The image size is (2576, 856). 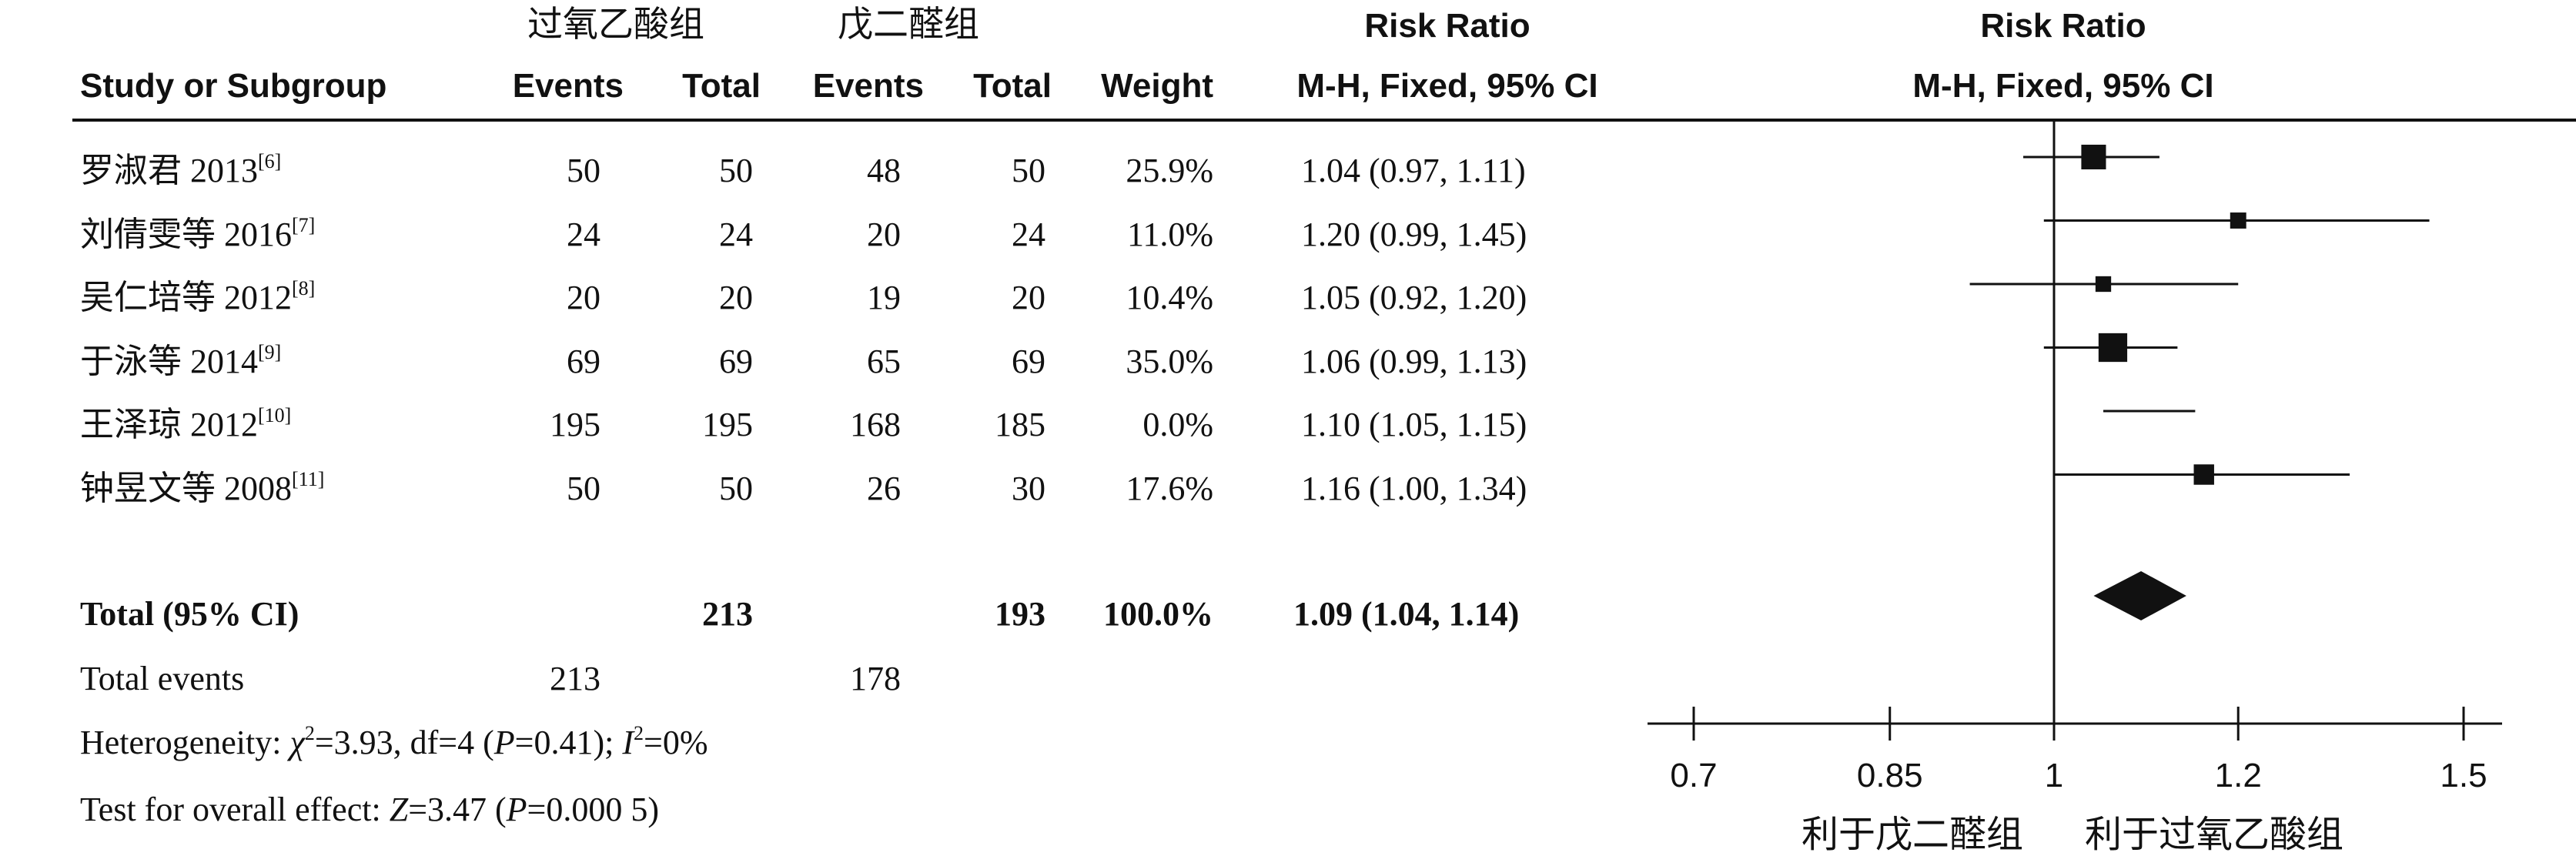 What do you see at coordinates (2063, 86) in the screenshot?
I see `rr-method-header-plot: M-H, Fixed, 95% CI` at bounding box center [2063, 86].